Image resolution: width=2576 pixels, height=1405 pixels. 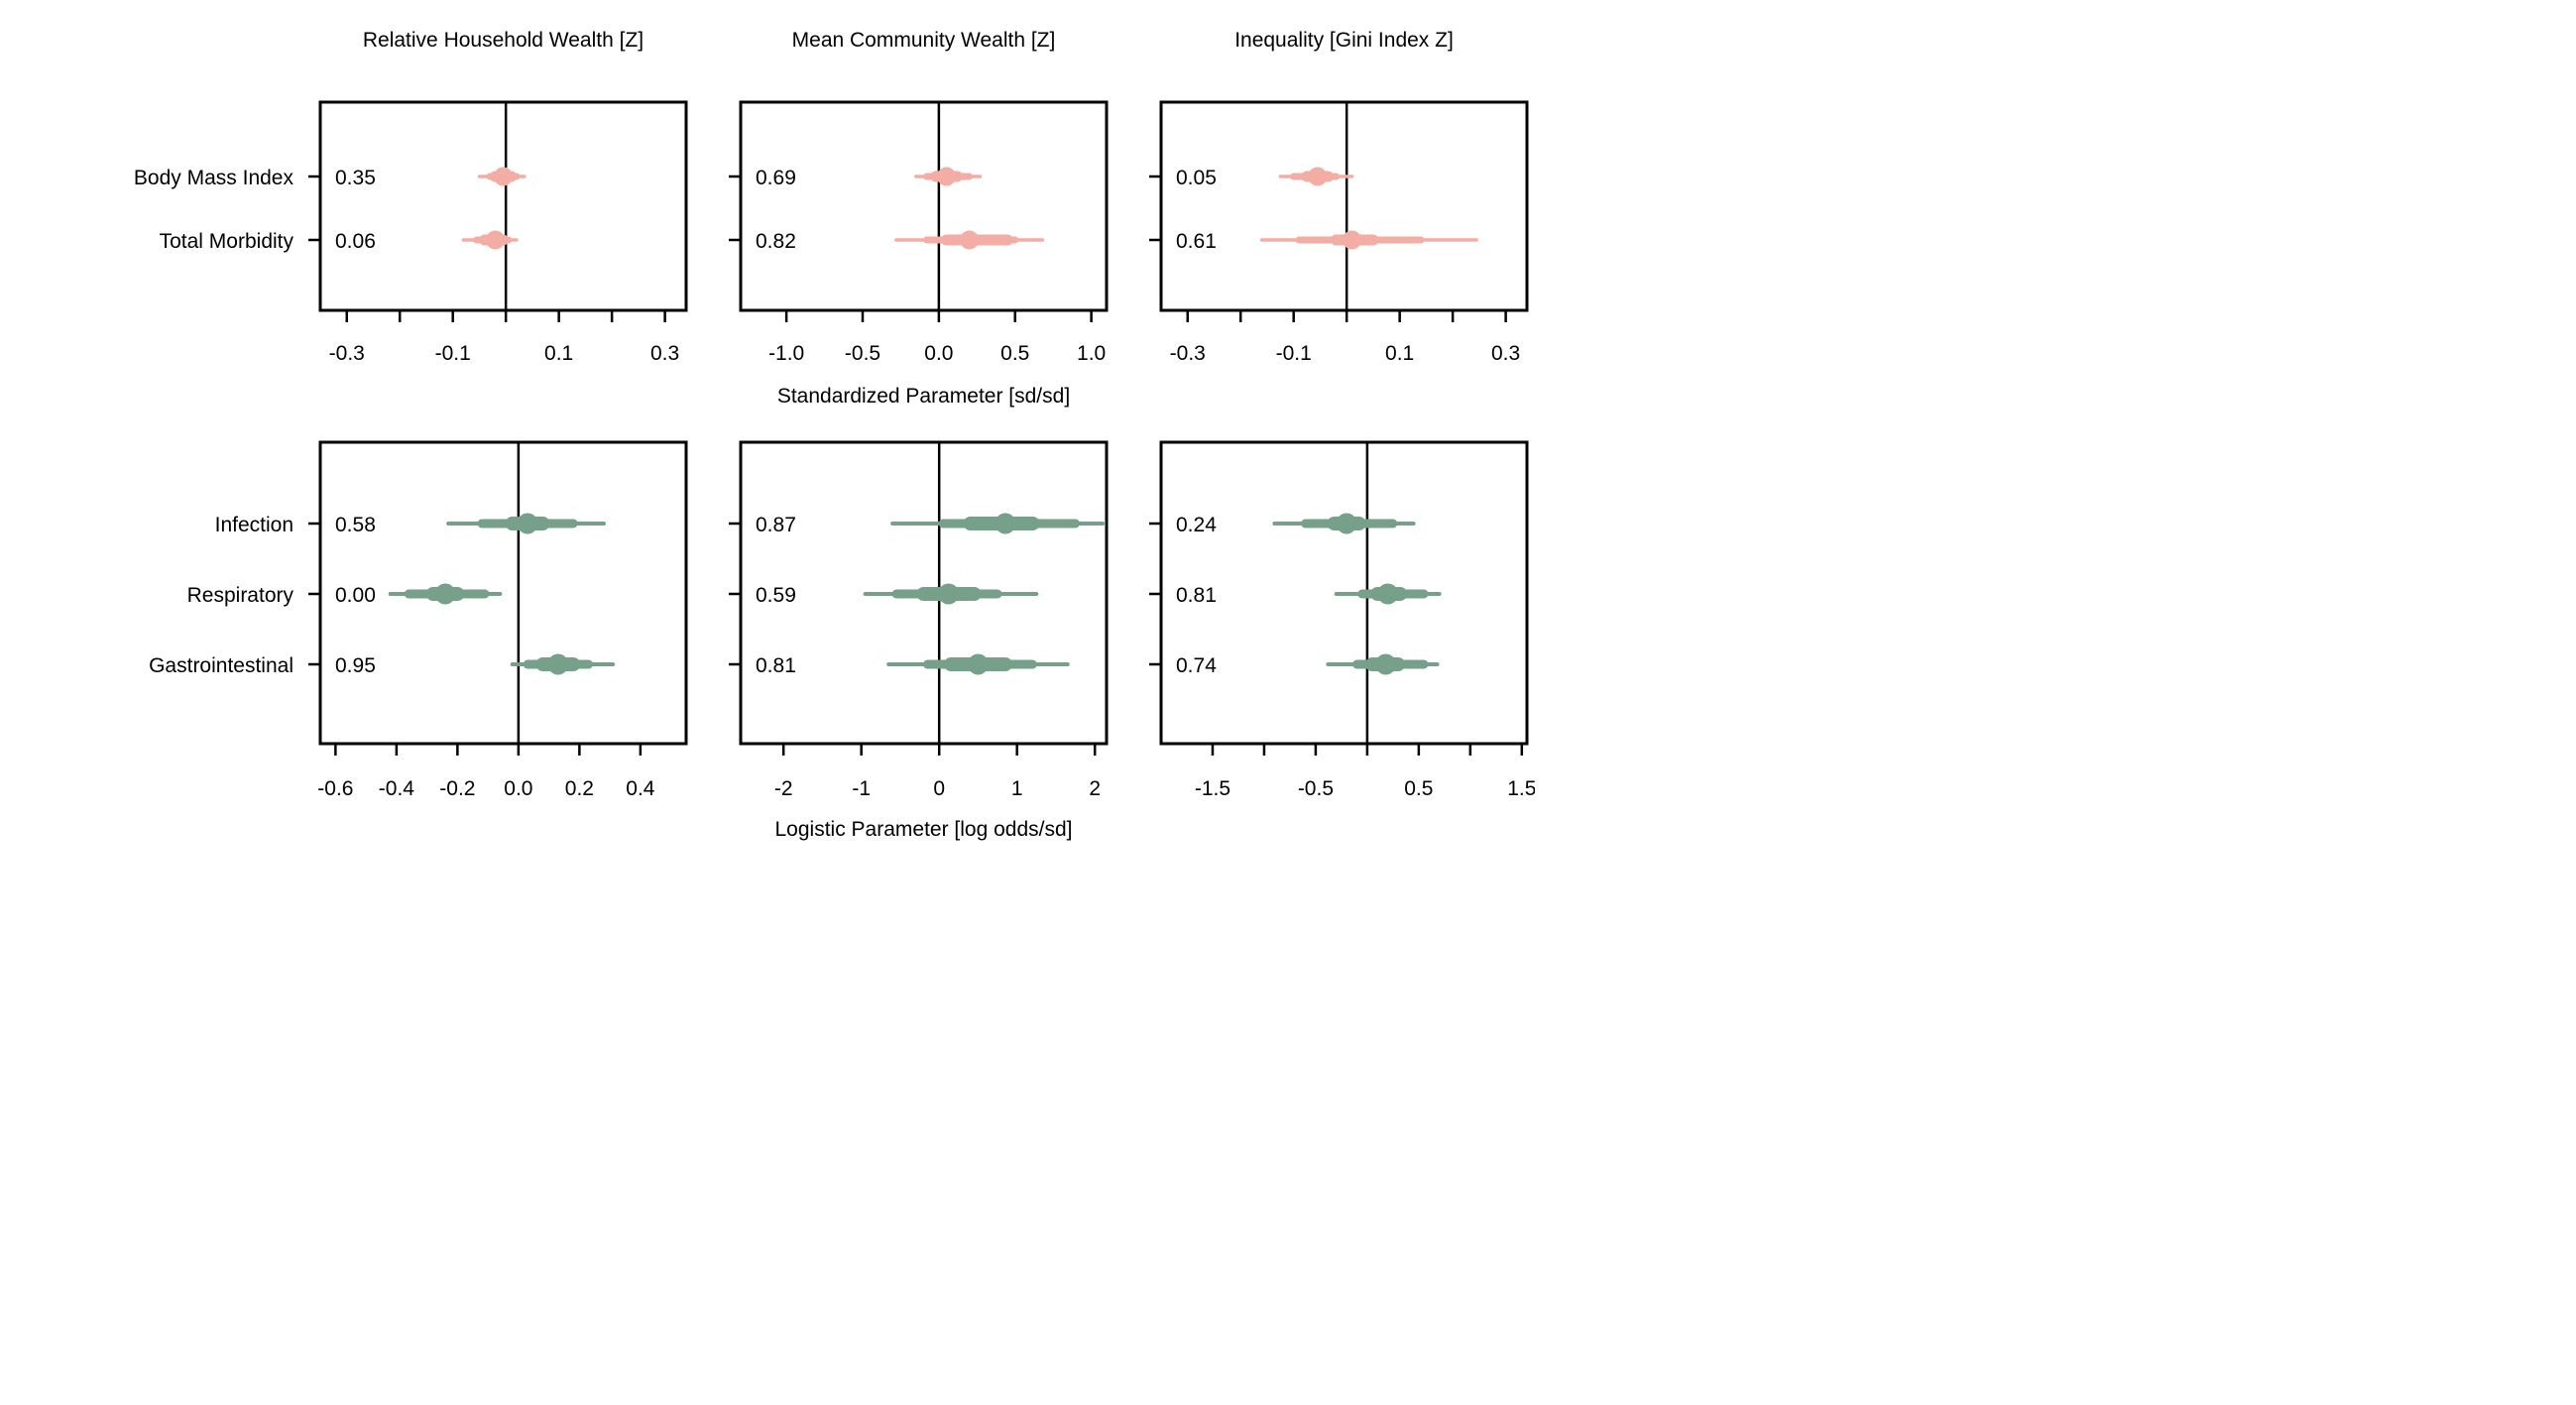 I want to click on outcome-label: Gastrointestinal, so click(x=221, y=665).